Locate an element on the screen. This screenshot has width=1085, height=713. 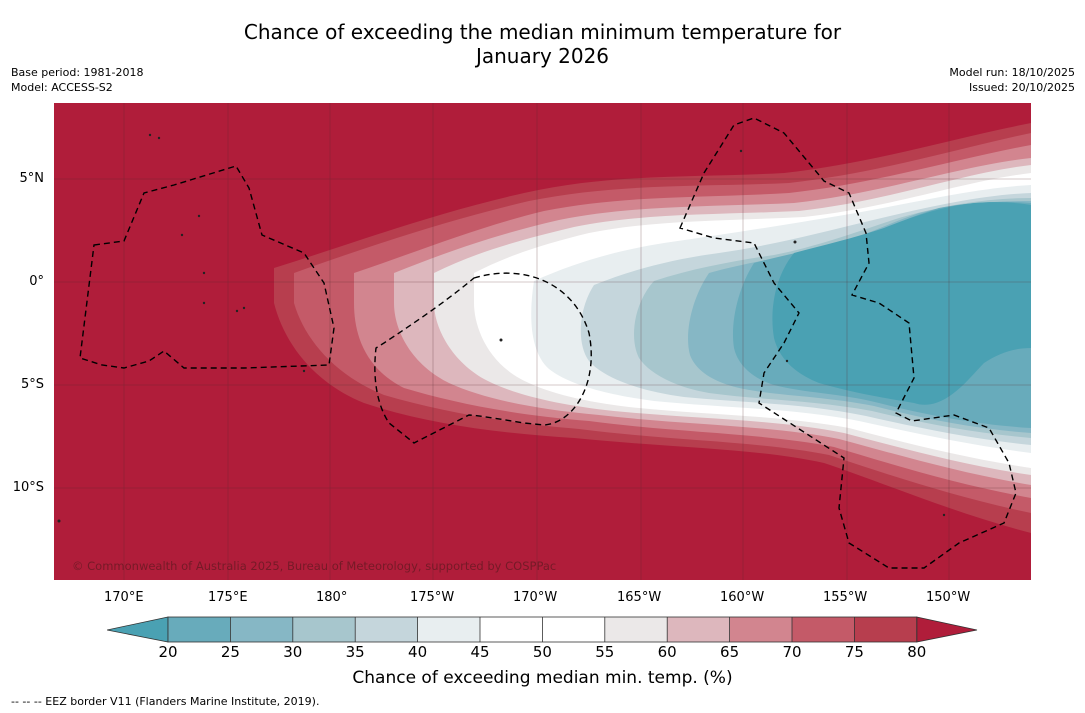
colorbar-tick-label: 70 is located at coordinates (792, 652).